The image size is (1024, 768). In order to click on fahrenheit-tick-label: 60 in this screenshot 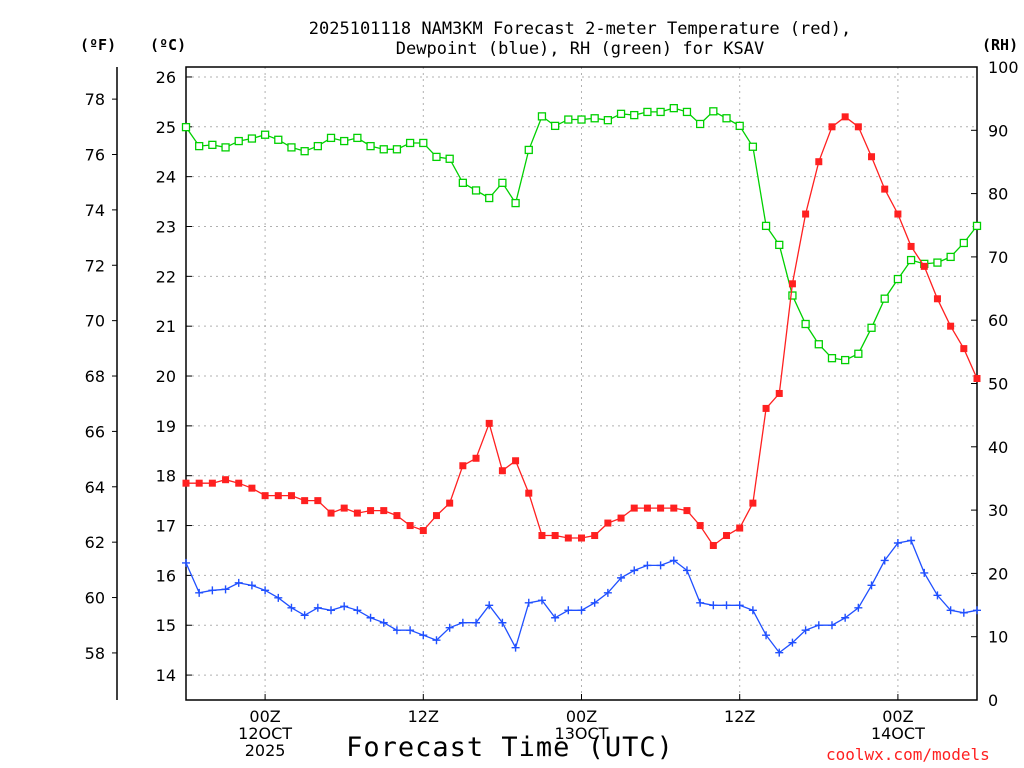, I will do `click(95, 598)`.